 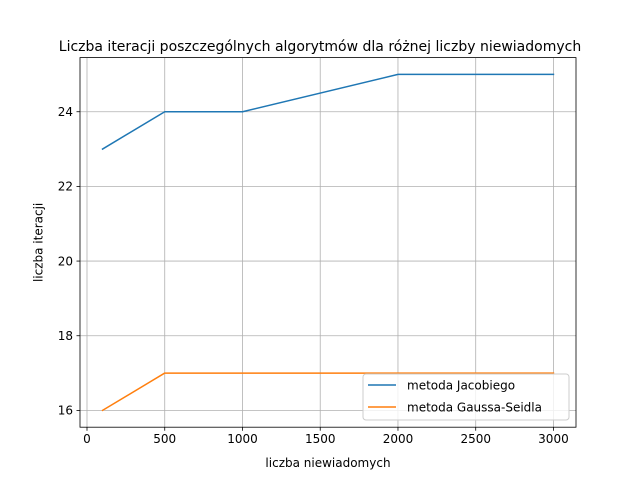 I want to click on y-tick-label: 22, so click(x=65, y=187).